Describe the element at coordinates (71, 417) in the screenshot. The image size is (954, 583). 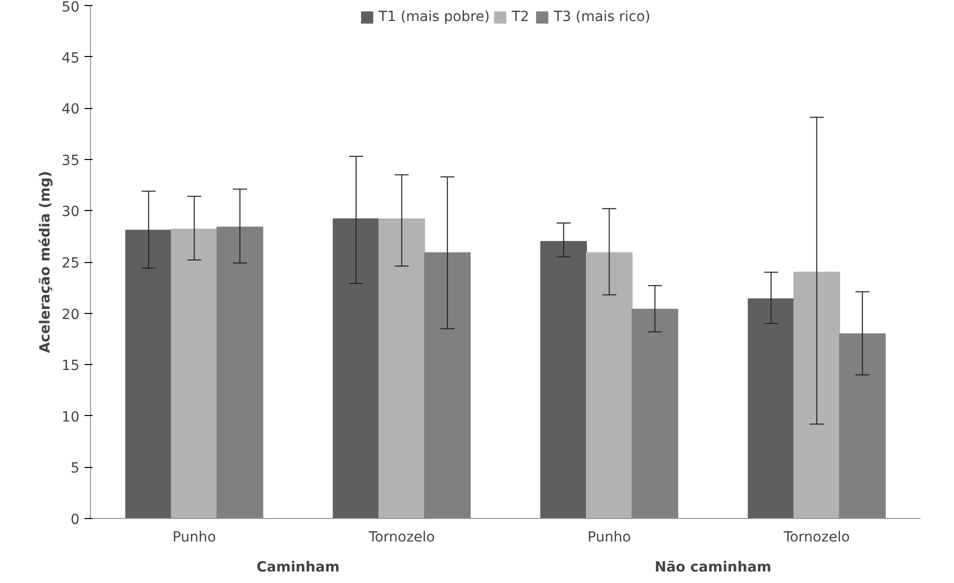
I see `y-tick-label: 10` at that location.